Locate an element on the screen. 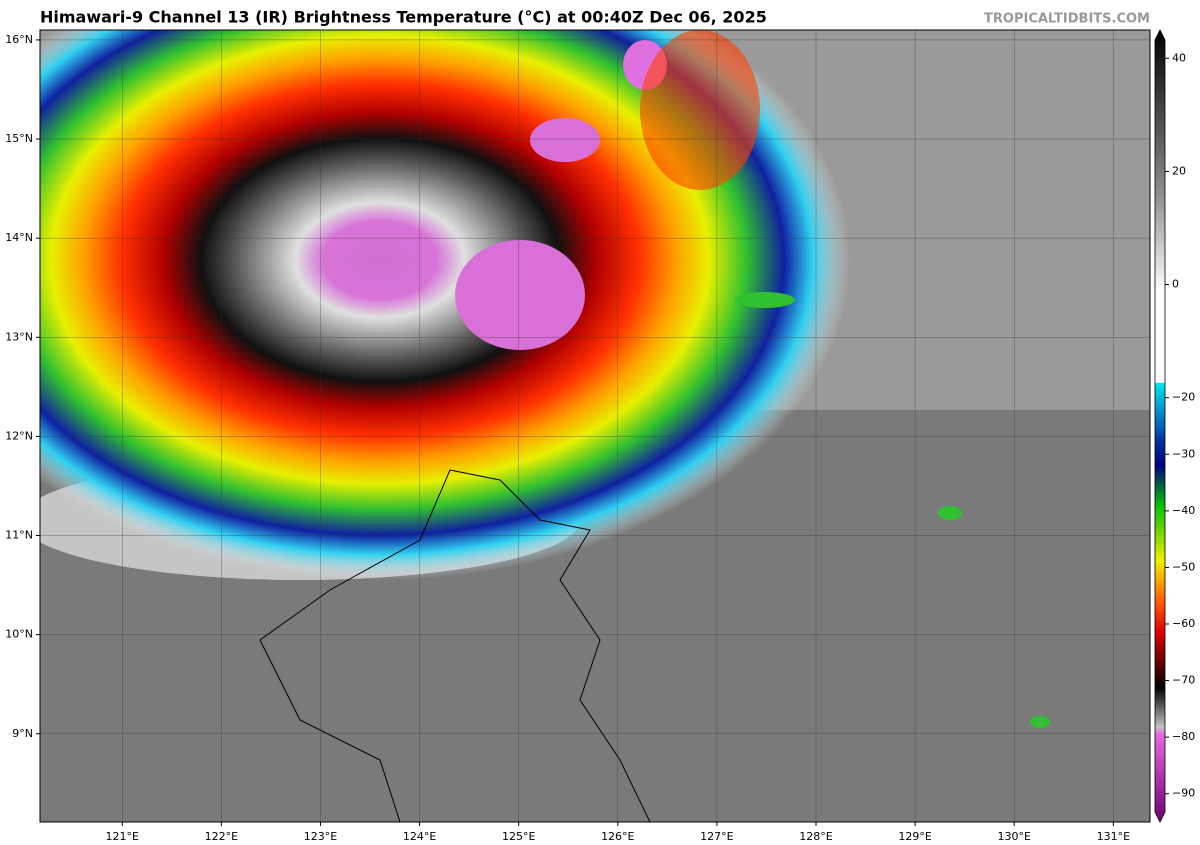  colorbar-label: −50 is located at coordinates (1183, 566).